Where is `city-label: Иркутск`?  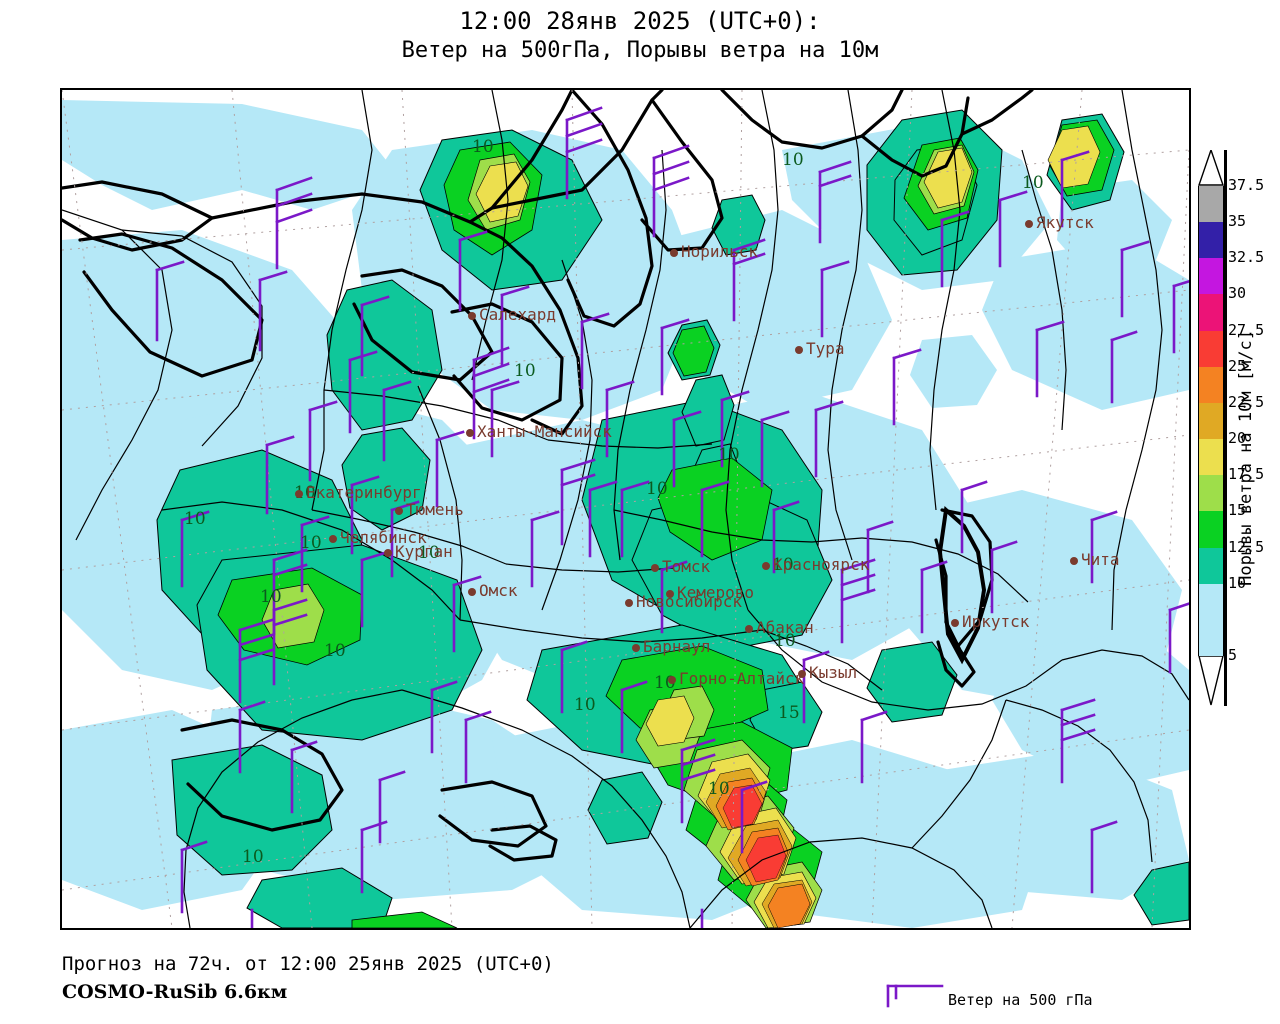
city-label: Иркутск is located at coordinates (996, 621).